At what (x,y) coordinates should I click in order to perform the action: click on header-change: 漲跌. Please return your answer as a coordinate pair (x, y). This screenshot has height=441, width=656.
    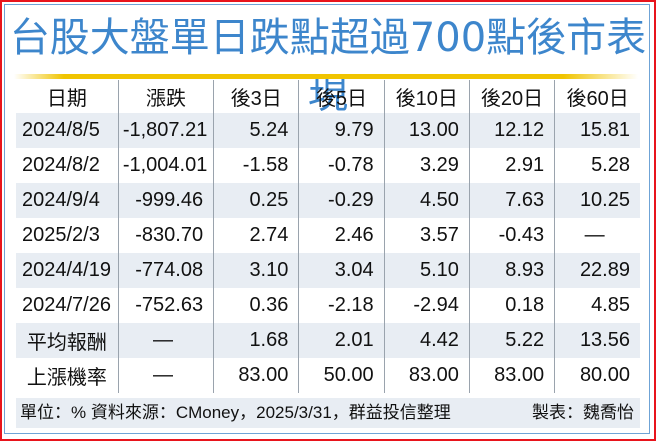
    Looking at the image, I should click on (165, 96).